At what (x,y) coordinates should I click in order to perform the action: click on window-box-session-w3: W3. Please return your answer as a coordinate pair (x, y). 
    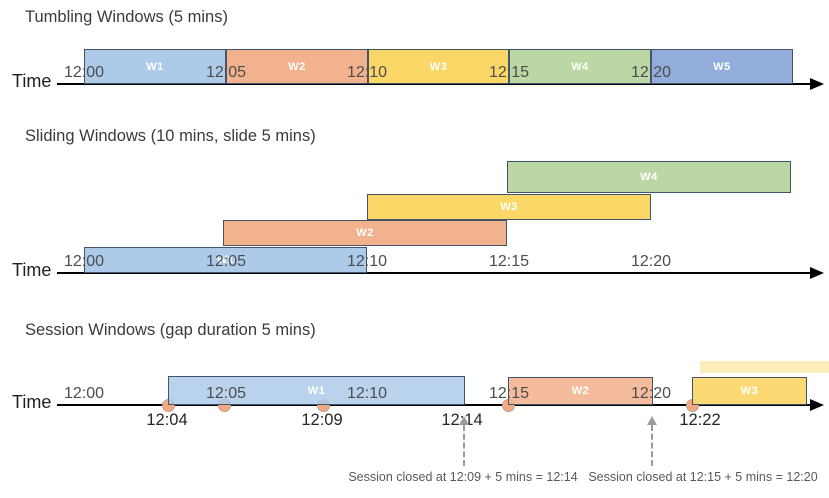
    Looking at the image, I should click on (749, 391).